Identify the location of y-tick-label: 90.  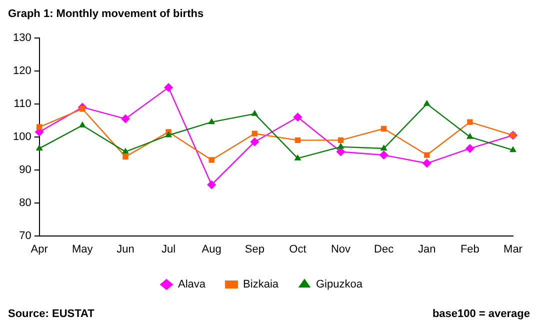
(25, 170).